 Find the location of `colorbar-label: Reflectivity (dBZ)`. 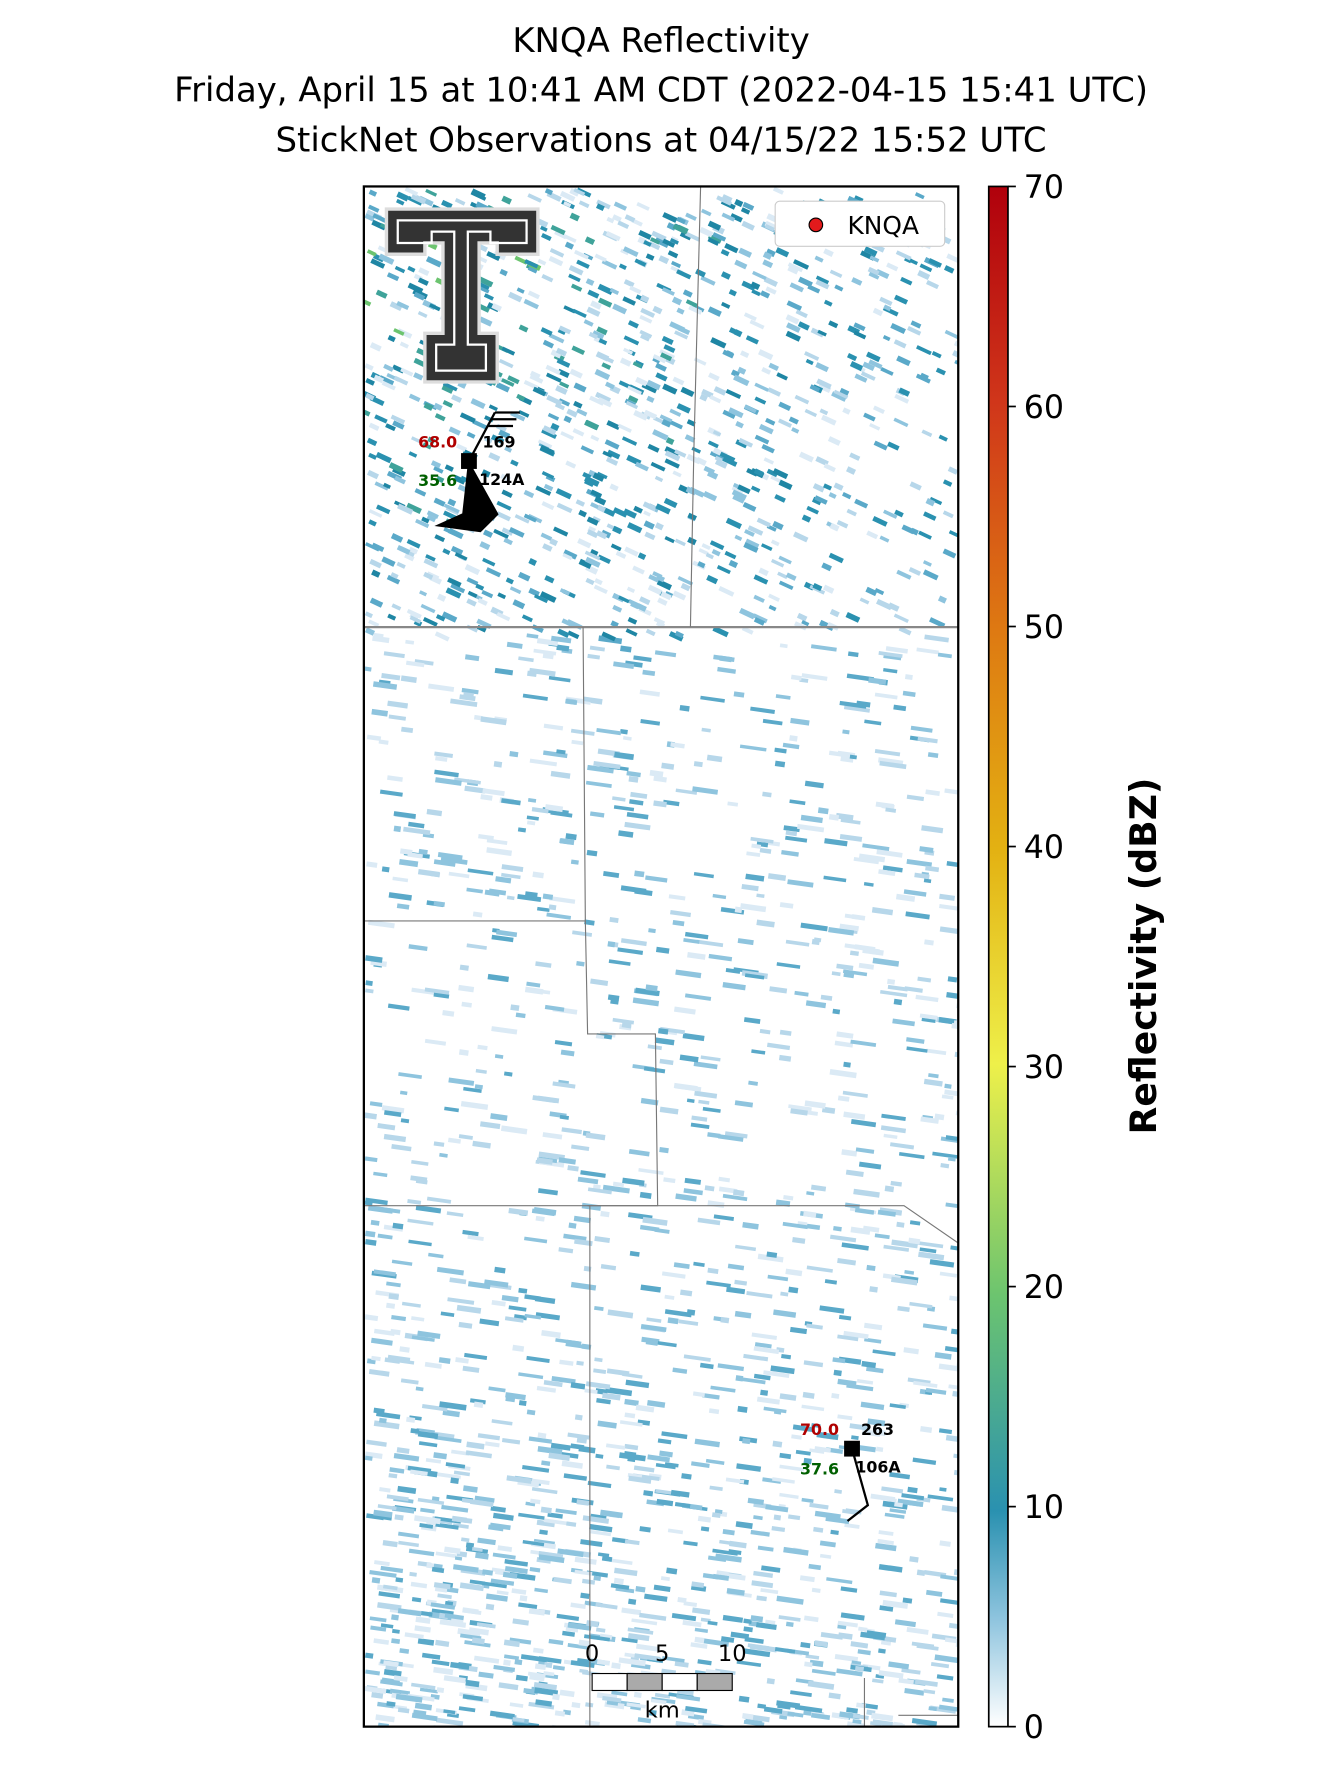

colorbar-label: Reflectivity (dBZ) is located at coordinates (1143, 956).